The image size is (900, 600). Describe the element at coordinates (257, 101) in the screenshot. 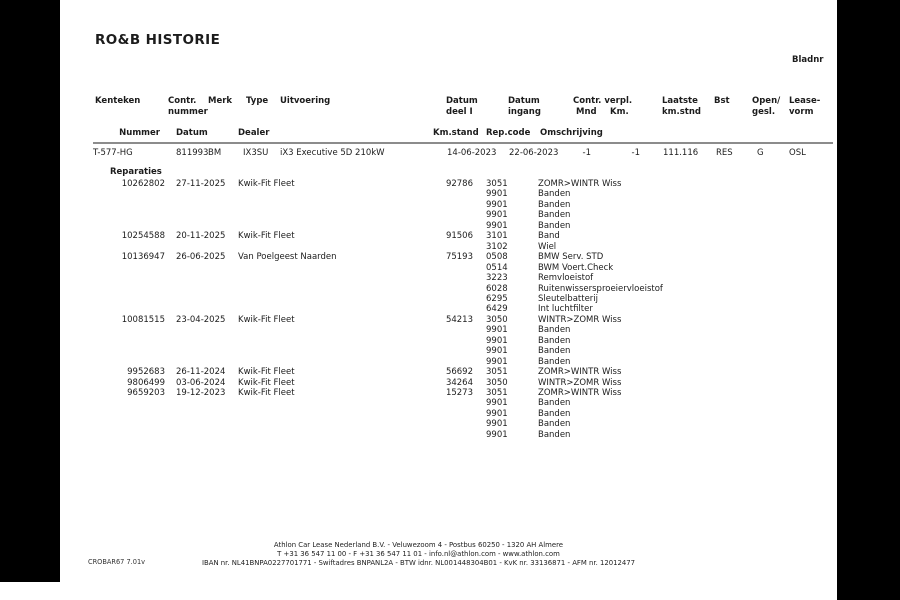

I see `col-header-type: Type` at that location.